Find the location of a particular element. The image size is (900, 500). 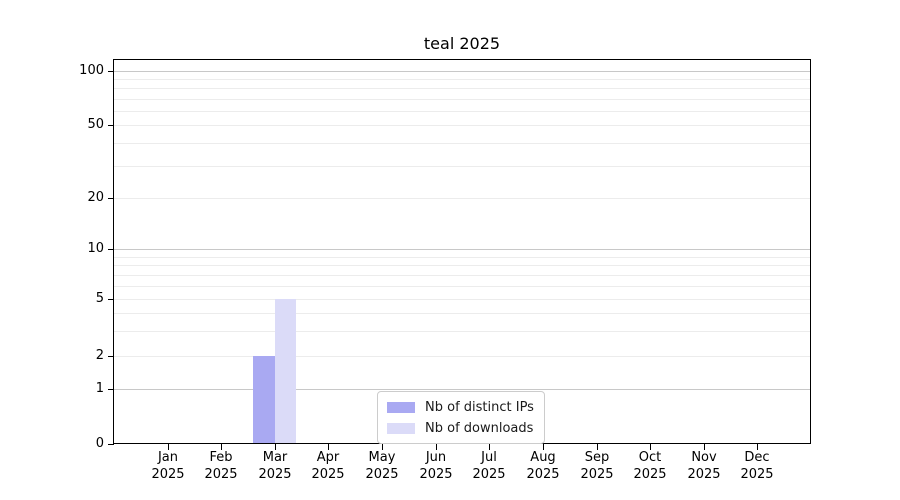

x-tick-label: Jul 2025 is located at coordinates (489, 466).